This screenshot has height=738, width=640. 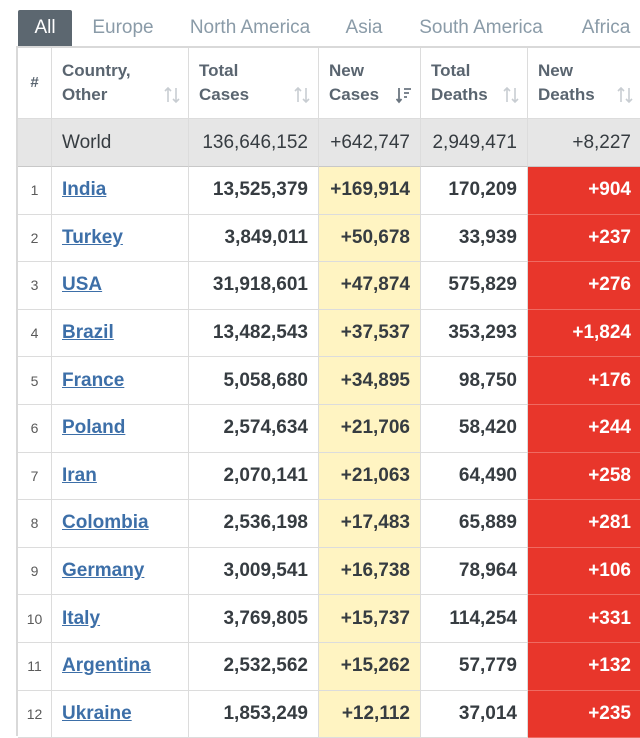 I want to click on country-link: USA, so click(x=82, y=285).